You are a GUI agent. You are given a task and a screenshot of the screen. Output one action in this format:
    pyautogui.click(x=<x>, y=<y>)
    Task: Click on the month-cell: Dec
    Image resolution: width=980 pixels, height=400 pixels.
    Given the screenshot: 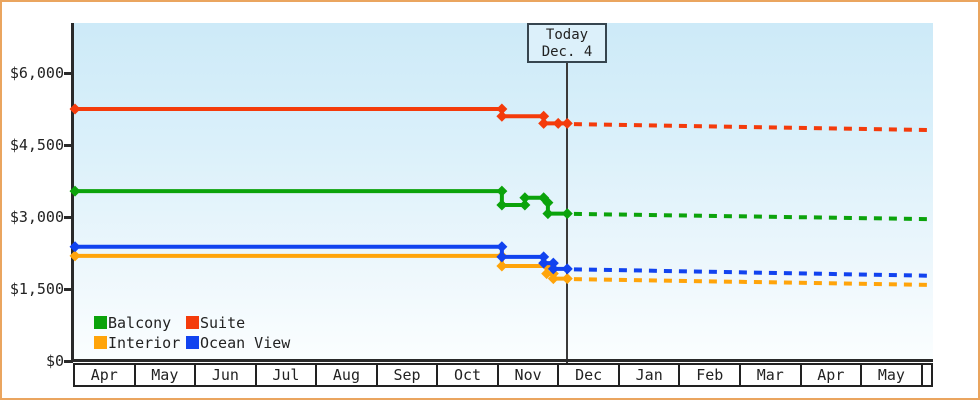 What is the action you would take?
    pyautogui.click(x=589, y=375)
    